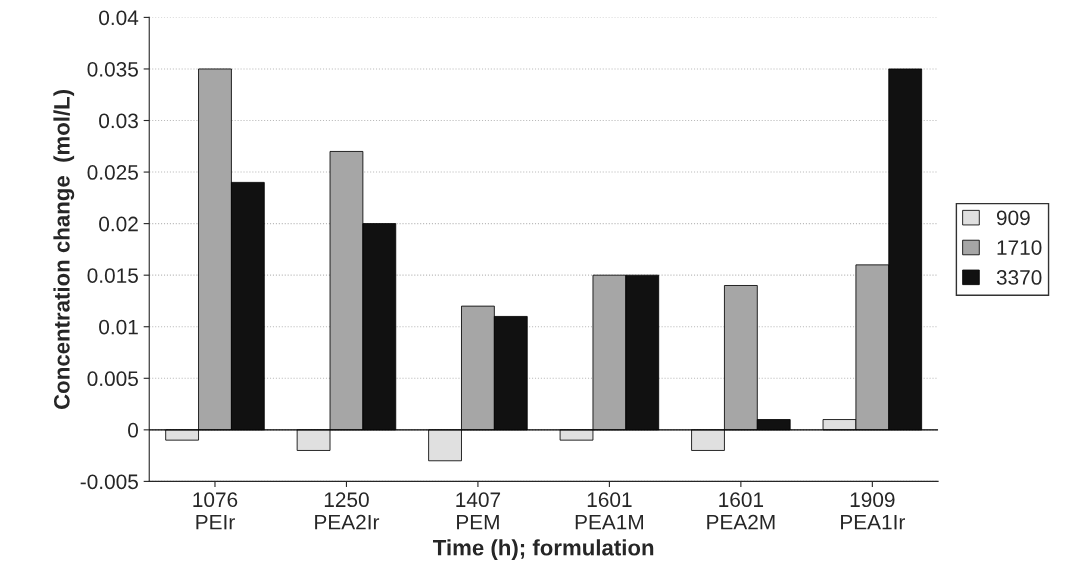  I want to click on x-tick-label: 1601 PEA2M, so click(741, 511).